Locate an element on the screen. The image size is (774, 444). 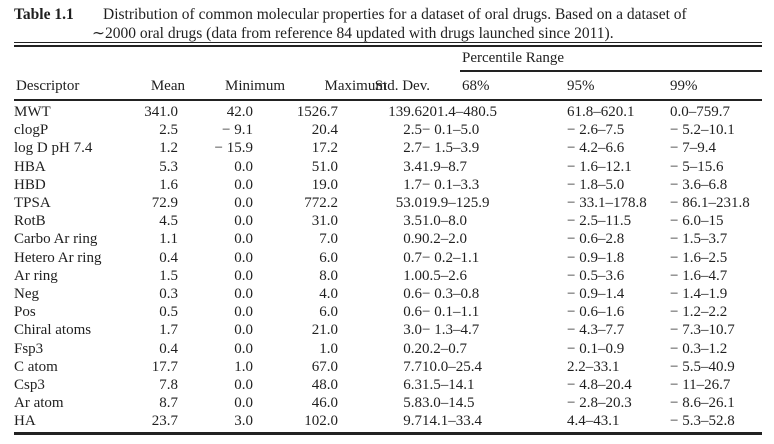
value-cell: − 7–9.4 is located at coordinates (693, 148).